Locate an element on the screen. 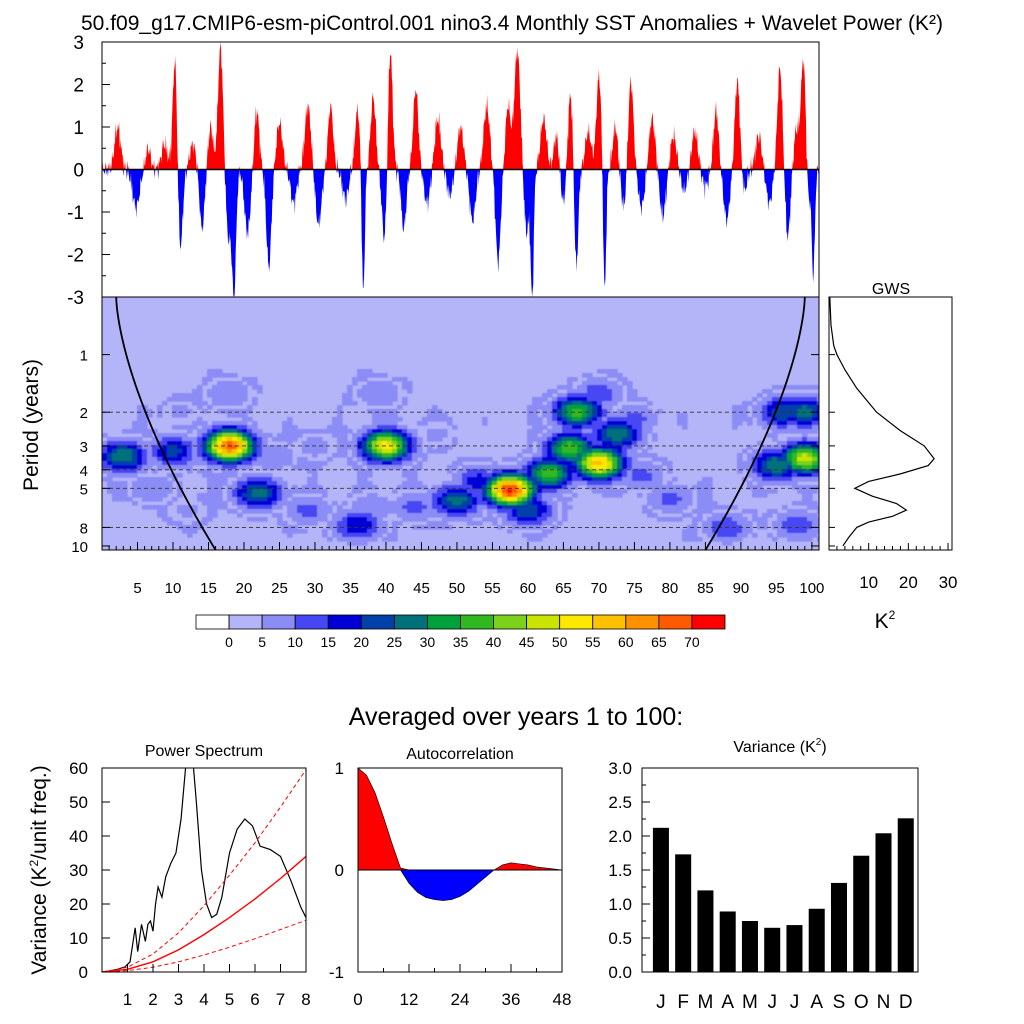 This screenshot has height=1024, width=1024. gws-xtick-label: 30 is located at coordinates (948, 582).